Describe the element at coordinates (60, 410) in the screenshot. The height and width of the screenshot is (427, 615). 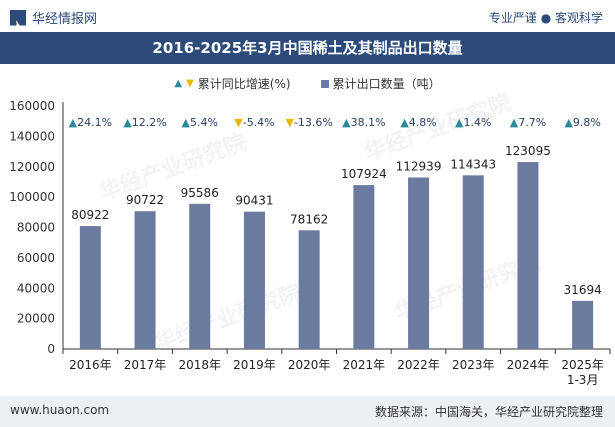
I see `footer-website: www.huaon.com` at that location.